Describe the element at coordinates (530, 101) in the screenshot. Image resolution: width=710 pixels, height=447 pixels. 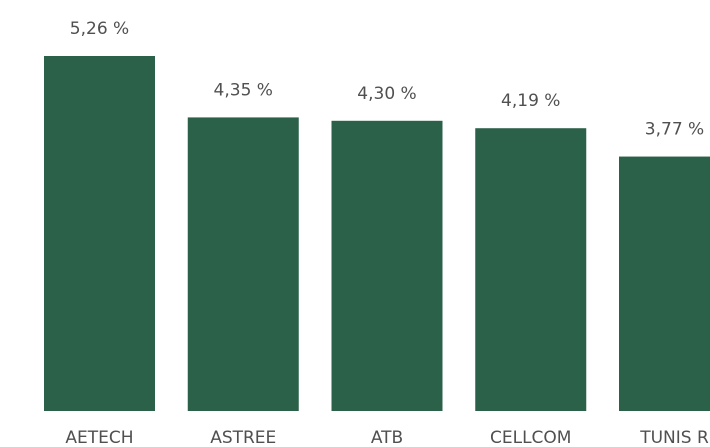
I see `value-label: 4,19 %` at that location.